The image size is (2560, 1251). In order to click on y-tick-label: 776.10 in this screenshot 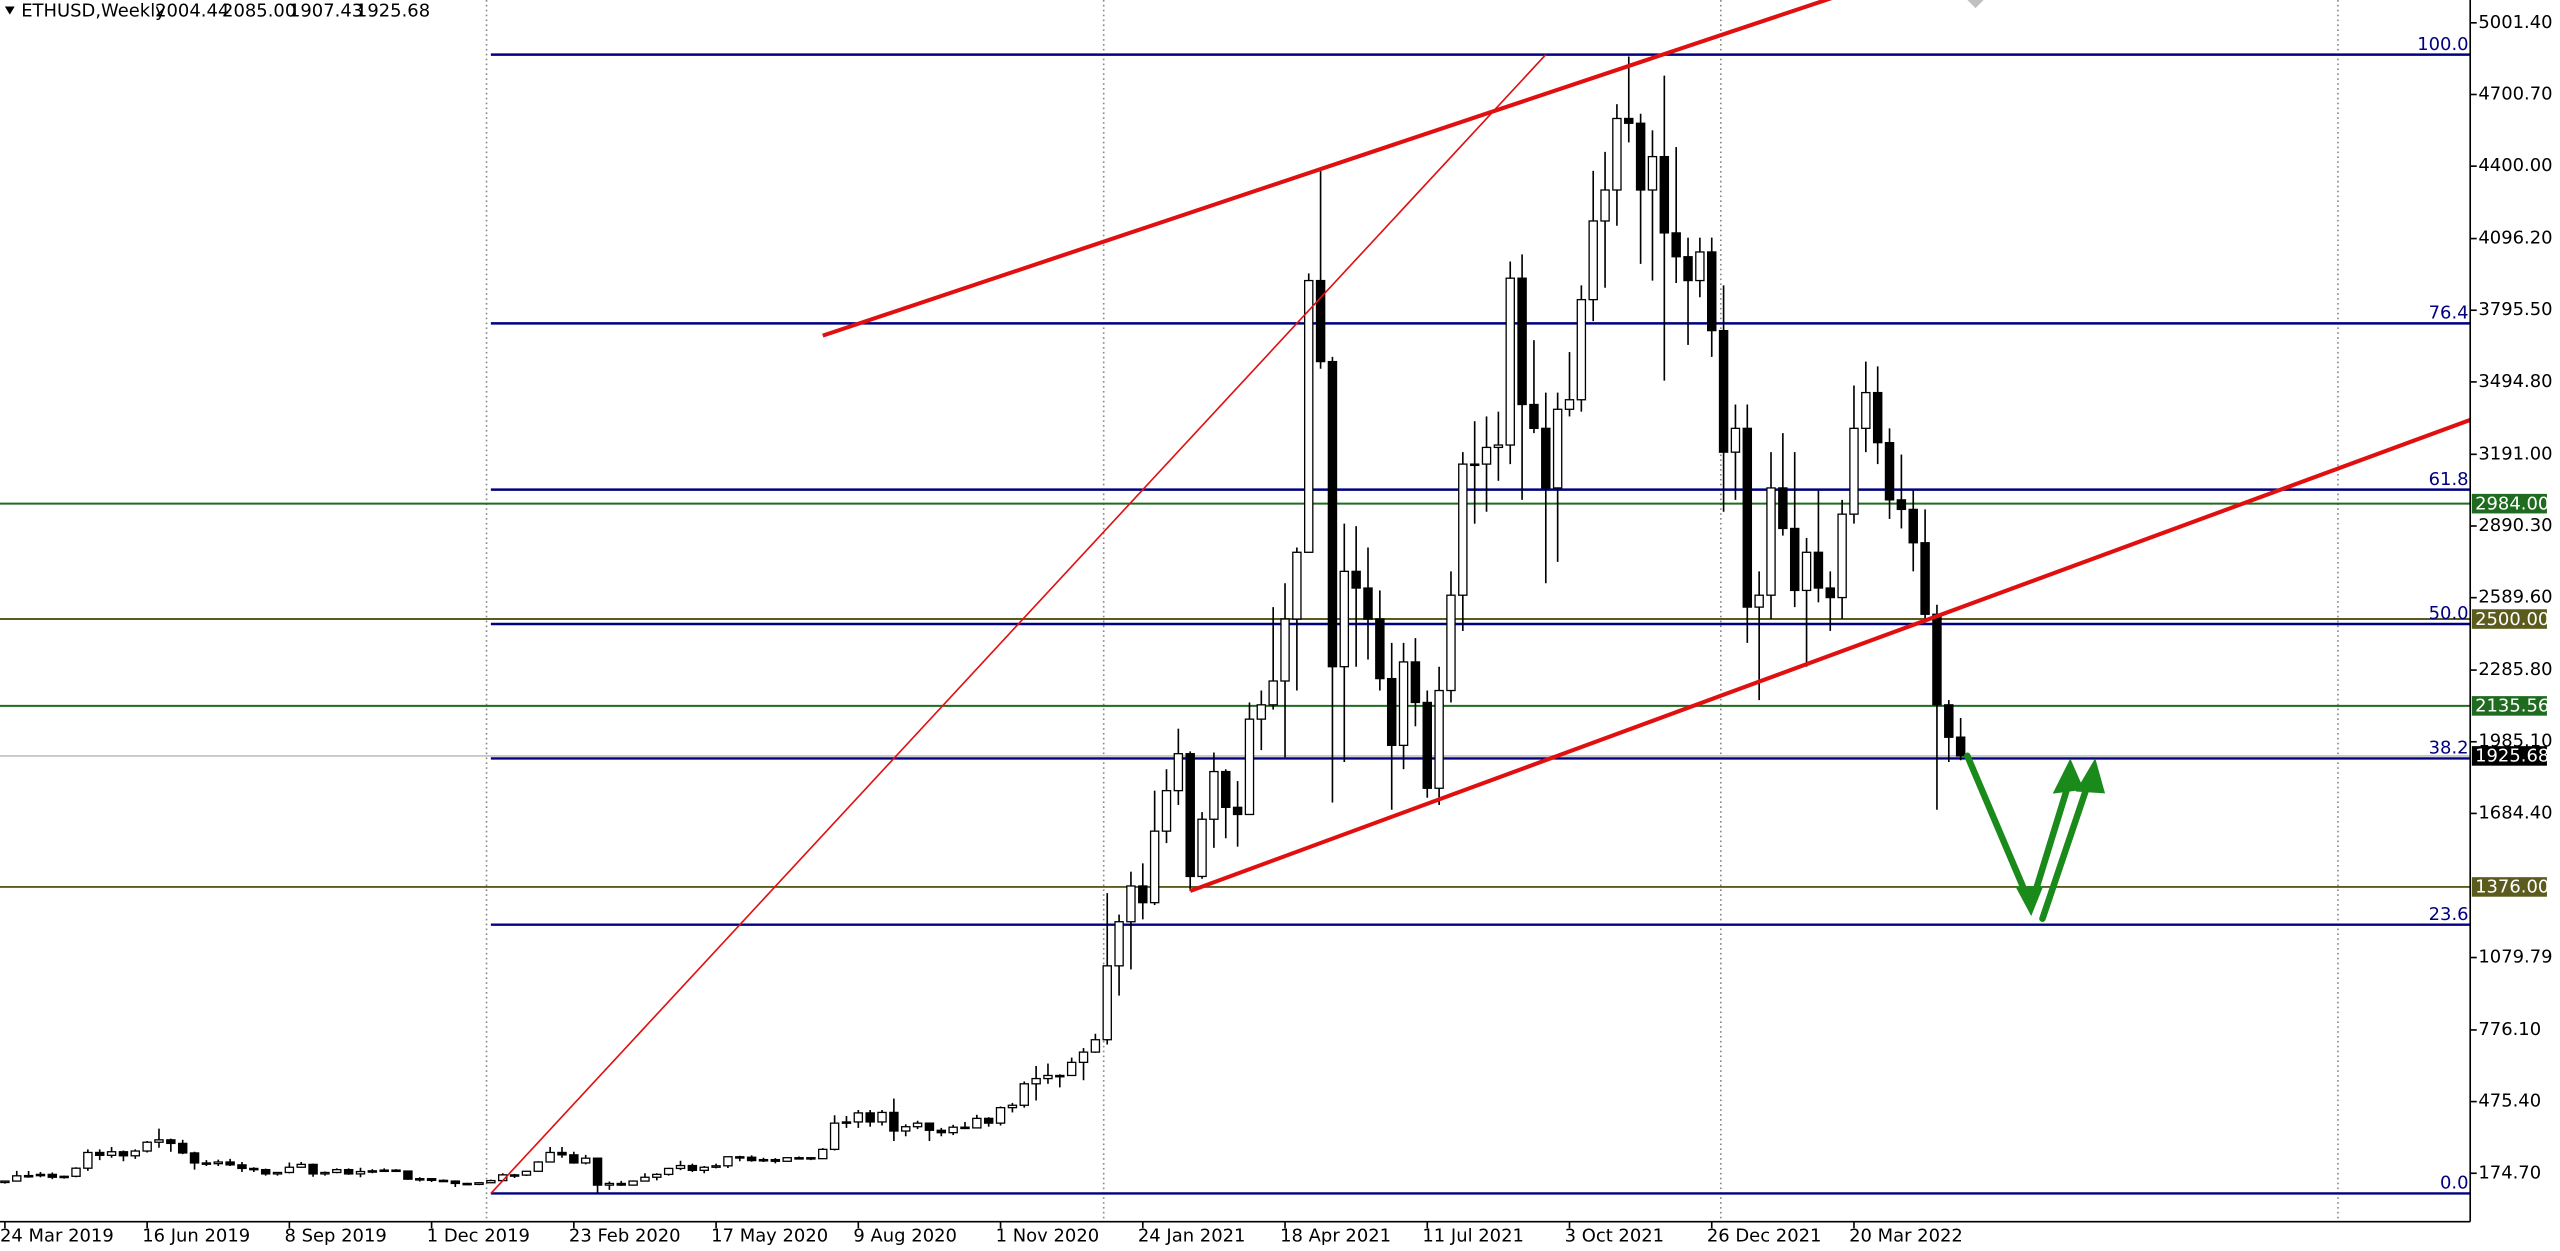, I will do `click(2509, 1029)`.